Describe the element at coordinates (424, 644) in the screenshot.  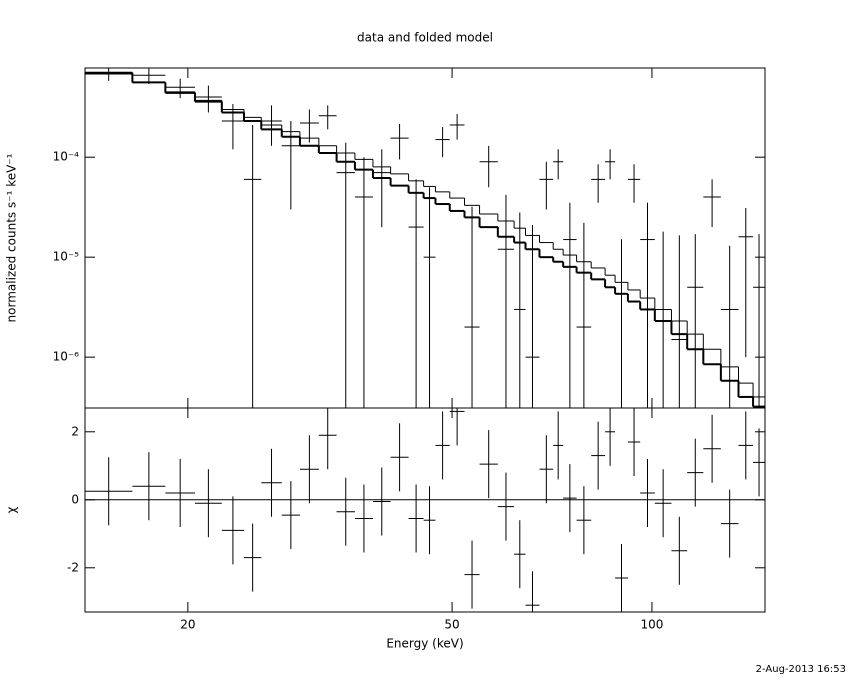
I see `x-axis-label: Energy (keV)` at that location.